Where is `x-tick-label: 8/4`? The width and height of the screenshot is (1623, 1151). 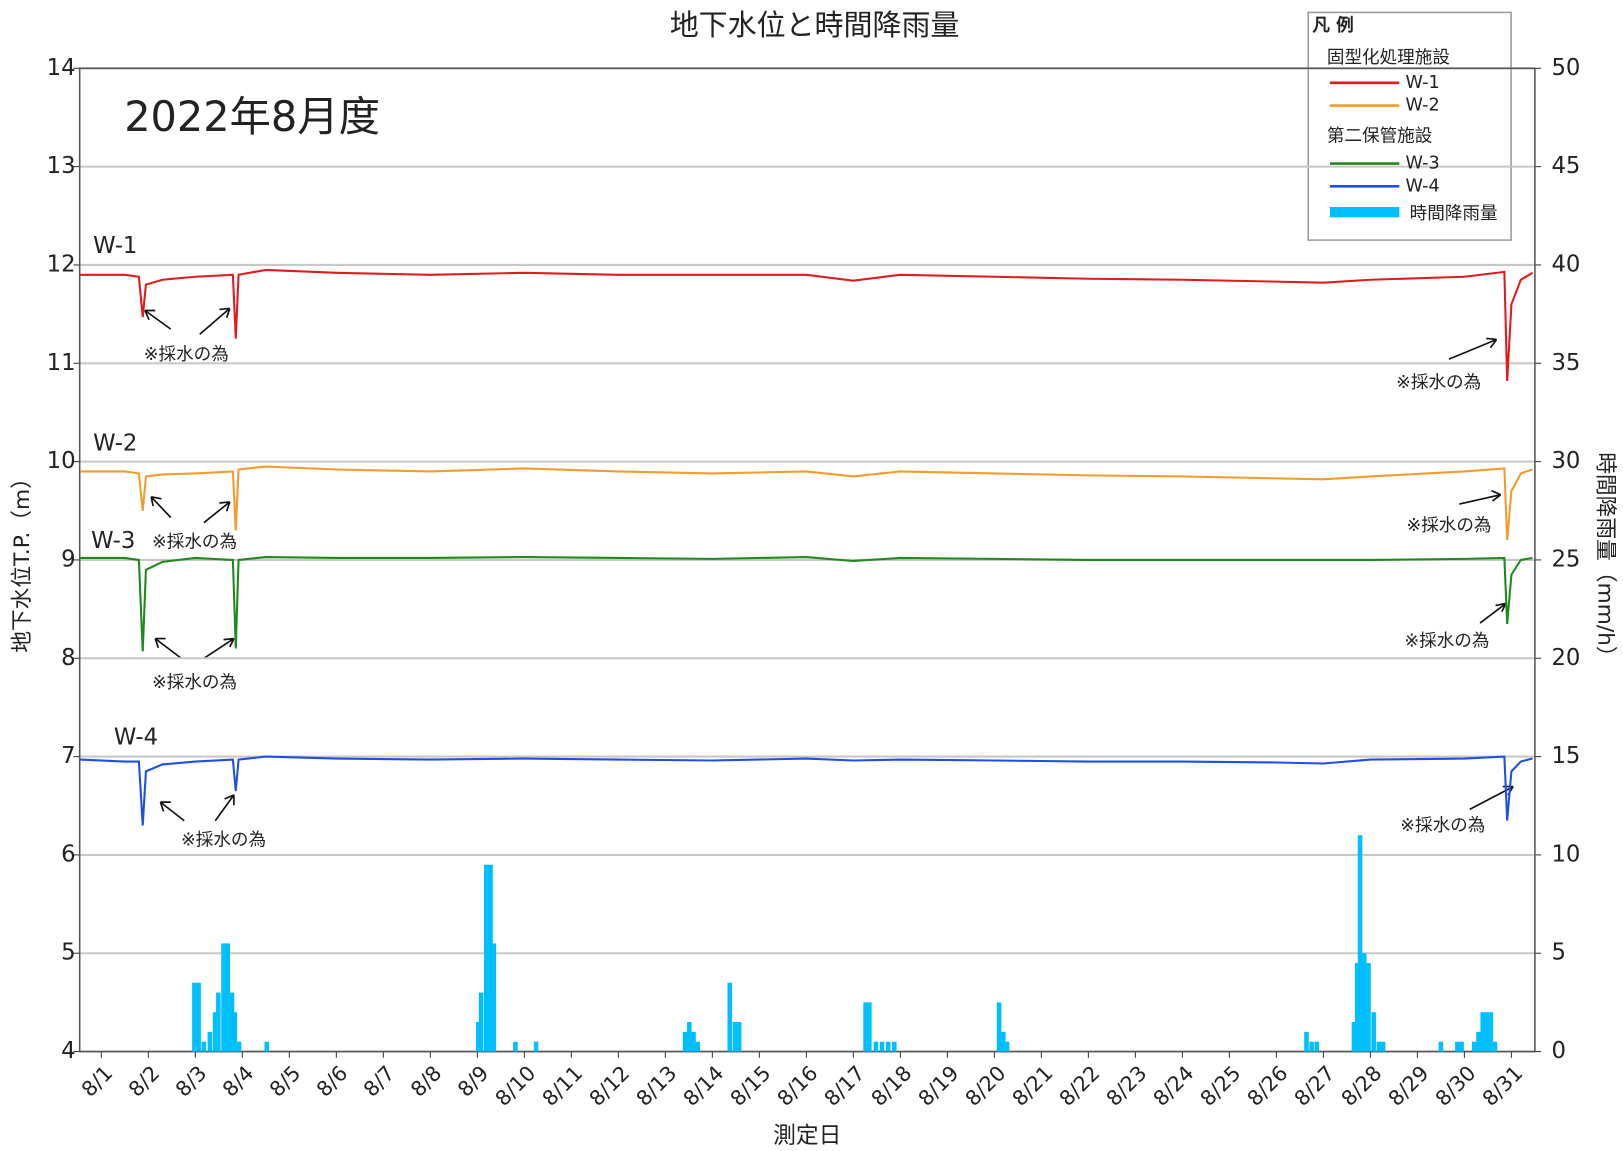 x-tick-label: 8/4 is located at coordinates (238, 1081).